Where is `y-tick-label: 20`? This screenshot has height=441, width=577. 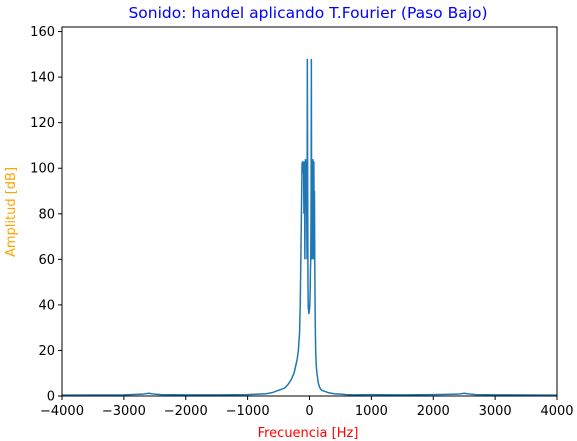
y-tick-label: 20 is located at coordinates (46, 351).